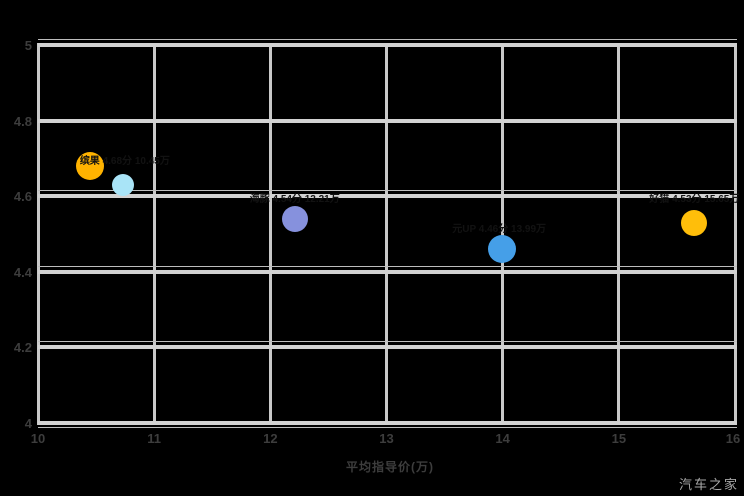 The image size is (744, 496). Describe the element at coordinates (733, 438) in the screenshot. I see `x-tick-label: 16` at that location.